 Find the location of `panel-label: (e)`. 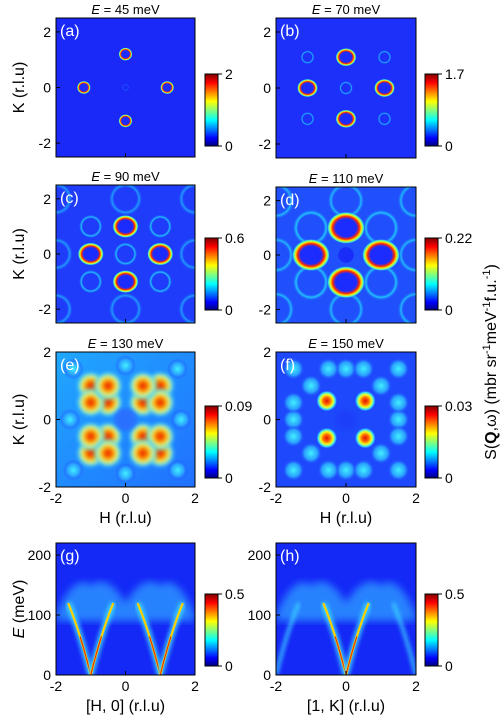

panel-label: (e) is located at coordinates (70, 365).